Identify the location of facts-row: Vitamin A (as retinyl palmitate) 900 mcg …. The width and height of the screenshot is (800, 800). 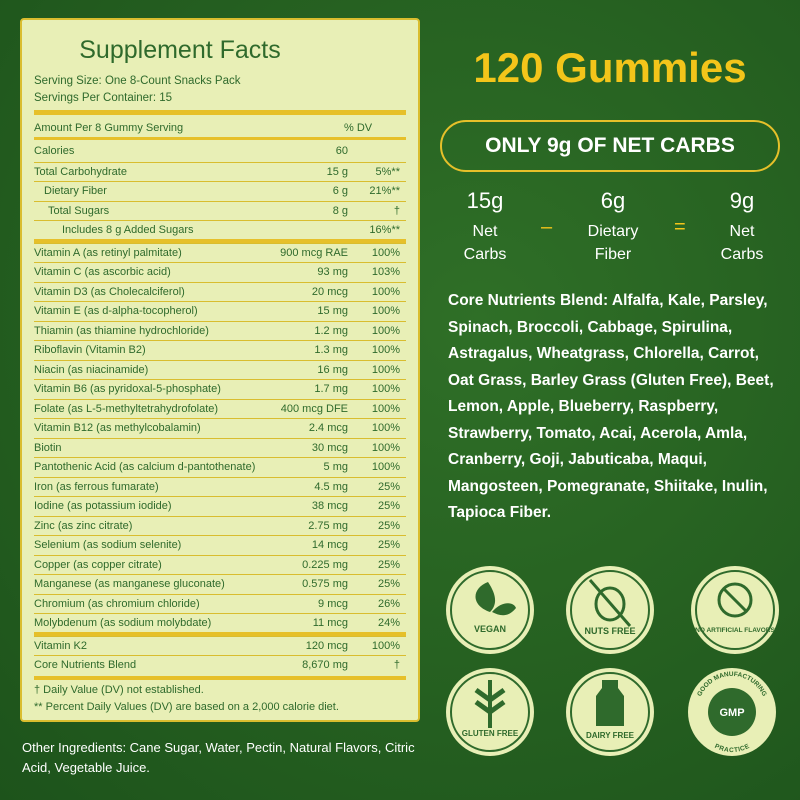
(220, 253).